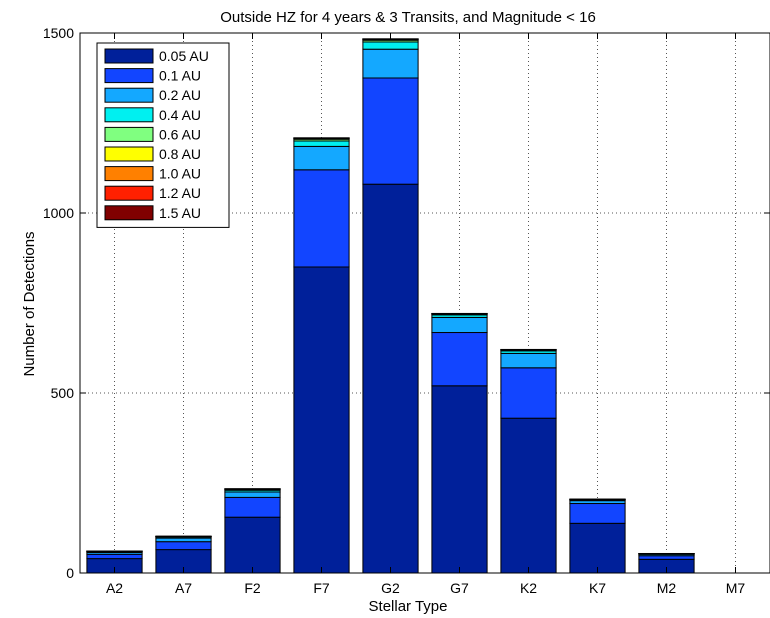 The width and height of the screenshot is (770, 618). I want to click on x-tick-label: G2, so click(390, 588).